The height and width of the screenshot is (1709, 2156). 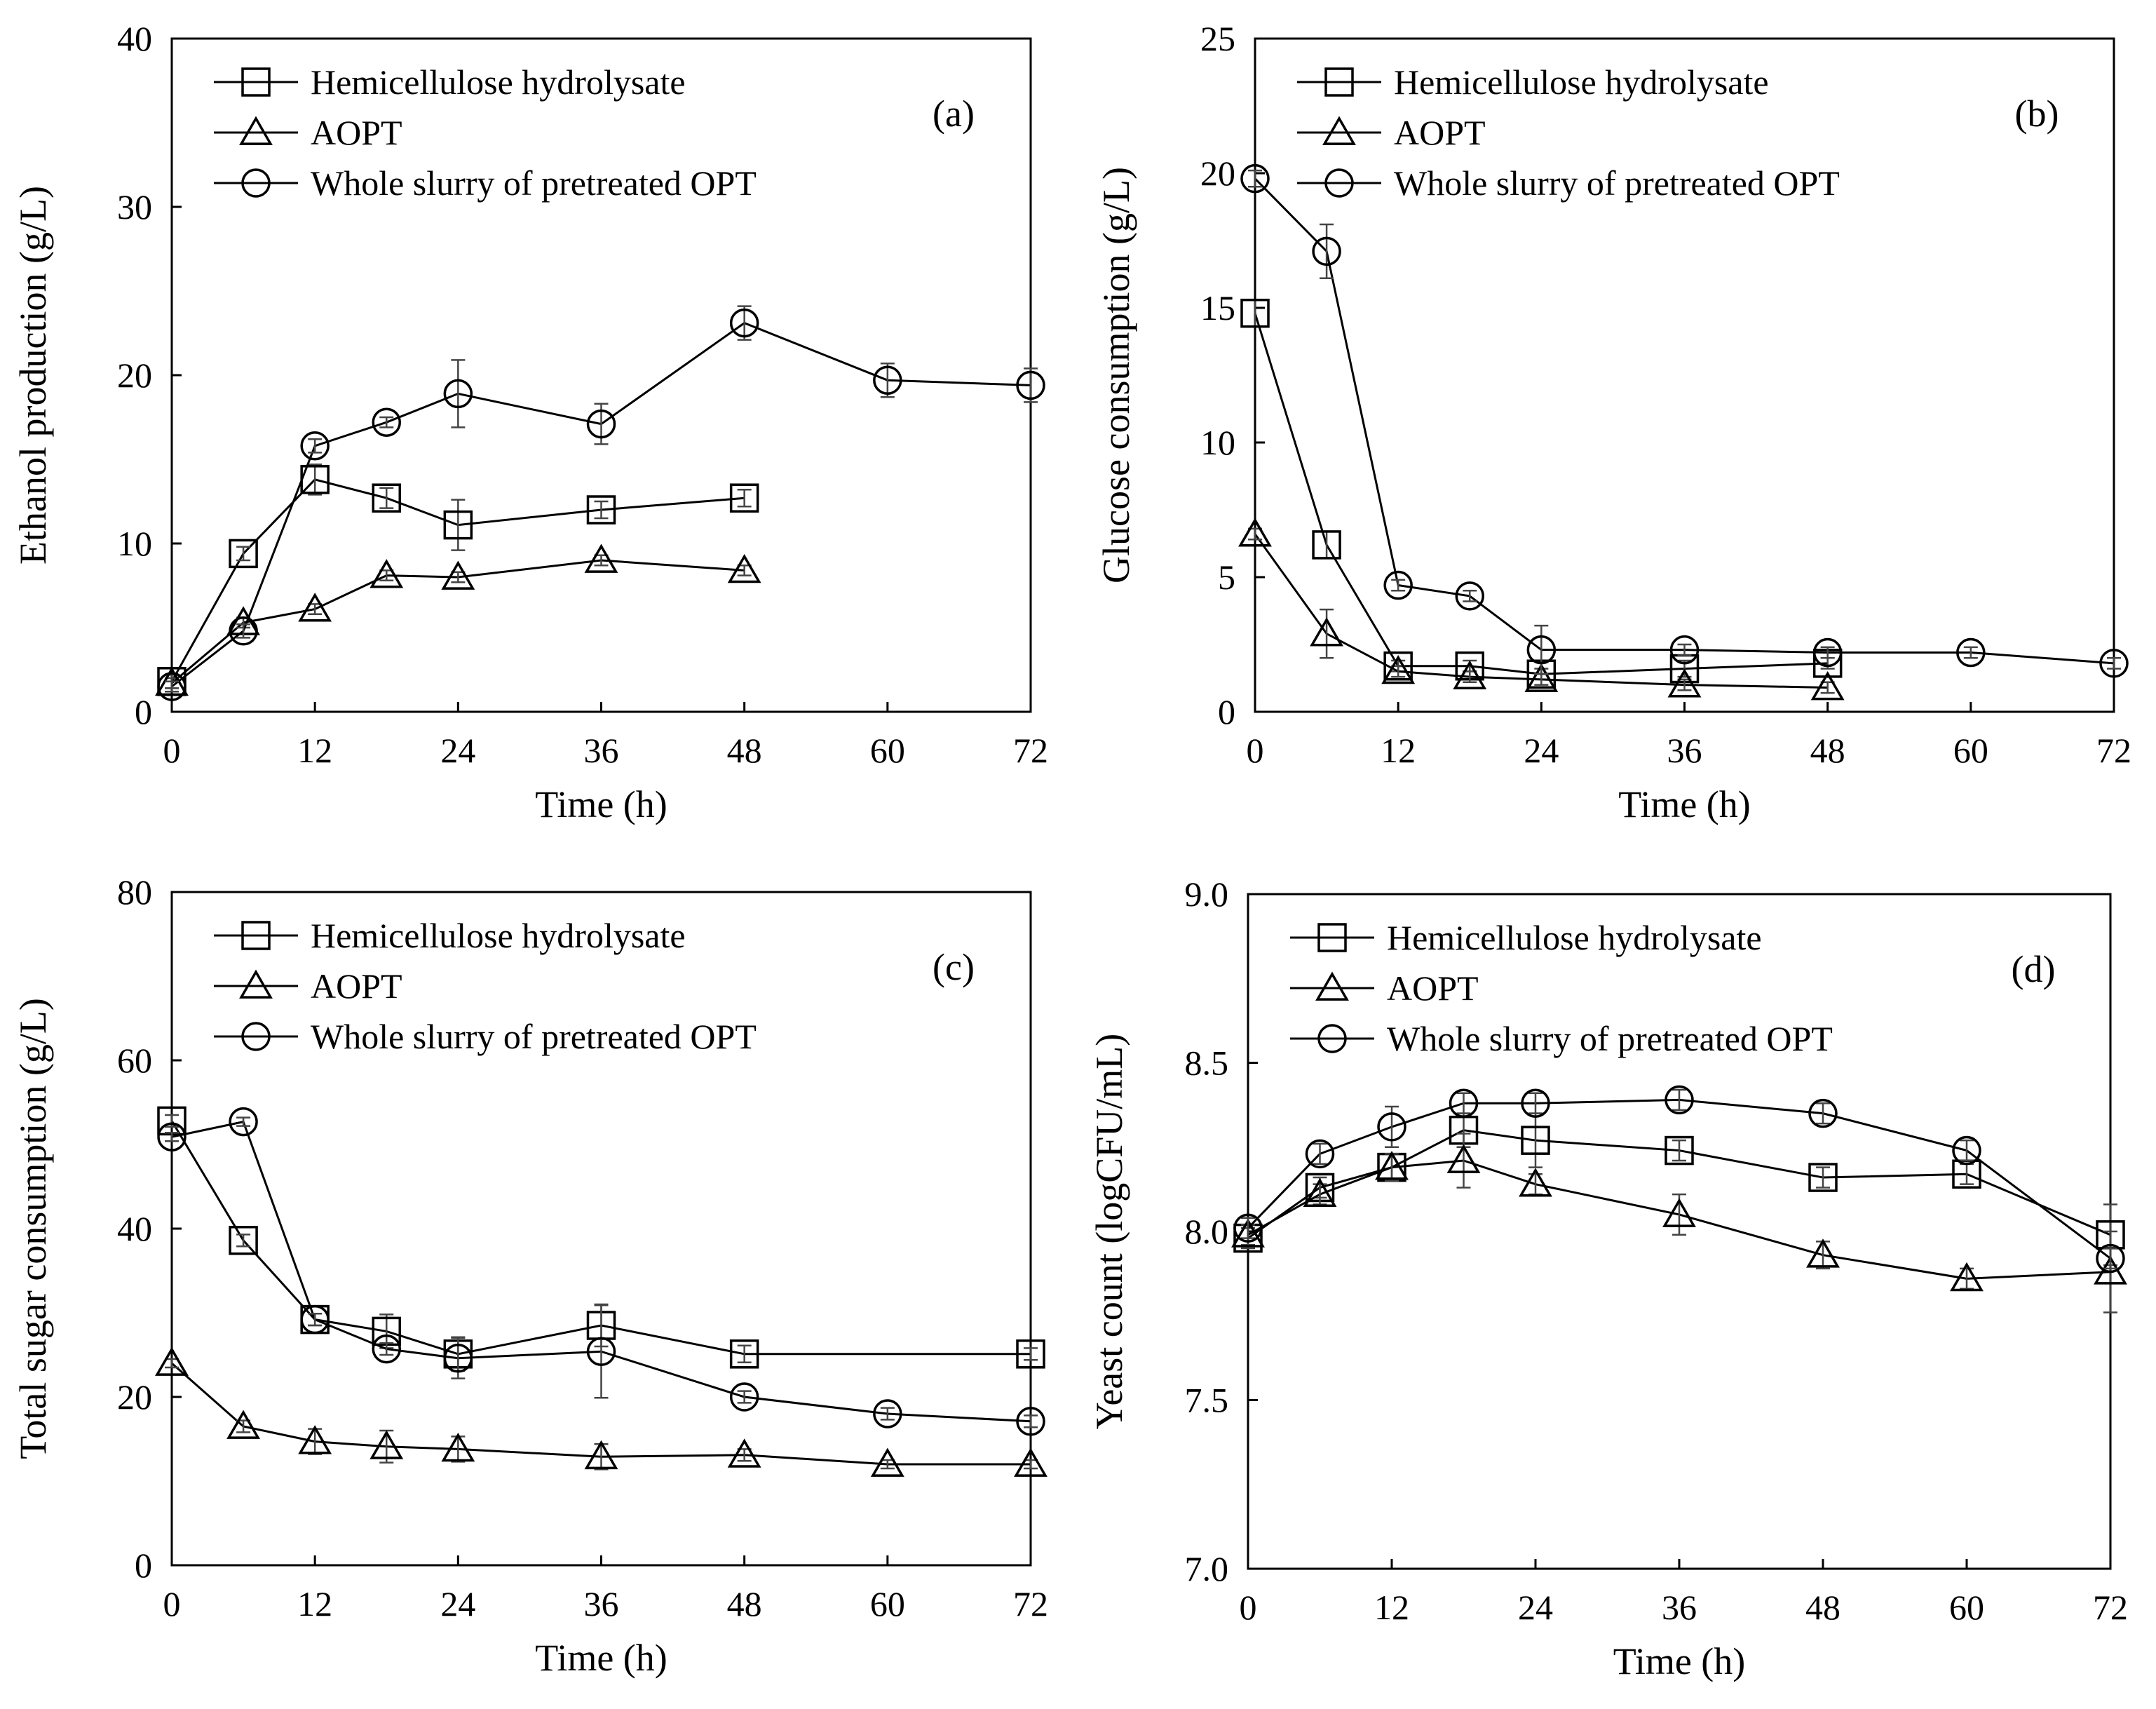 I want to click on x-tick-label: 36, so click(x=601, y=751).